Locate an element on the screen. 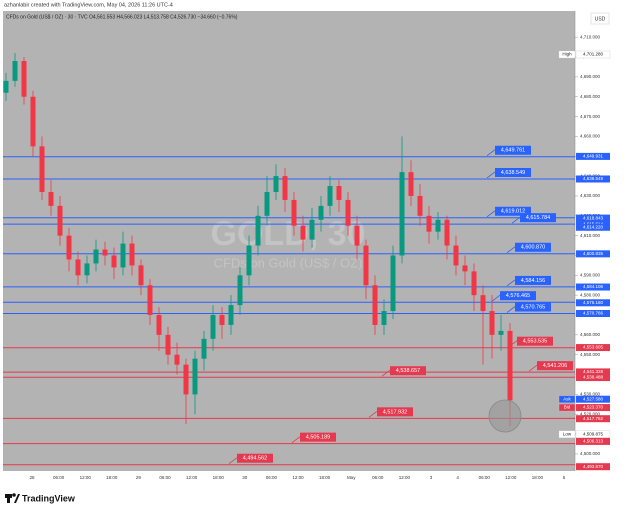 Image resolution: width=625 pixels, height=510 pixels. watermark-sub: CFDs on Gold (US$ / OZ) is located at coordinates (288, 262).